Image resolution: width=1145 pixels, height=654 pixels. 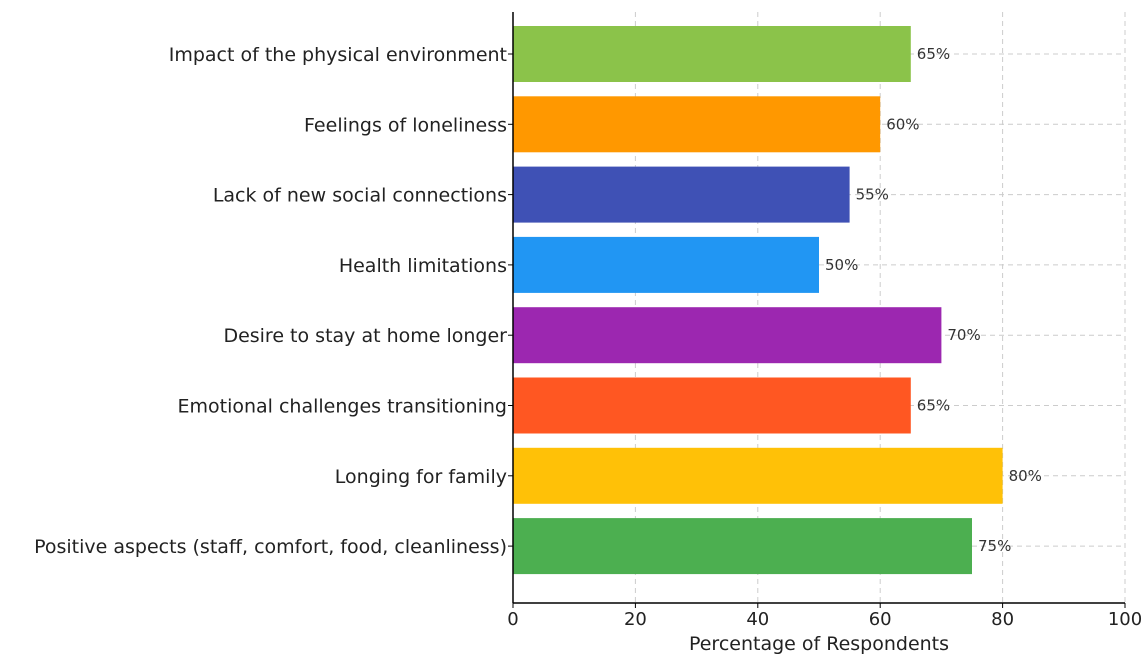 What do you see at coordinates (819, 643) in the screenshot?
I see `x-axis-title: Percentage of Respondents` at bounding box center [819, 643].